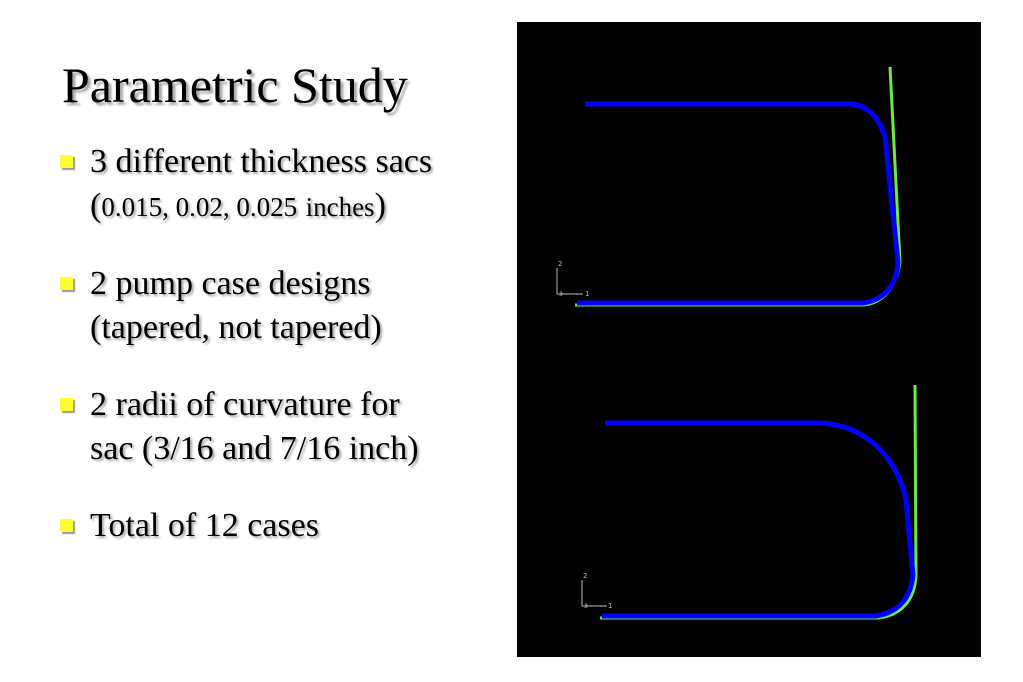 Image resolution: width=1023 pixels, height=682 pixels. I want to click on bullet-text-line: 2 radii of curvature for, so click(245, 404).